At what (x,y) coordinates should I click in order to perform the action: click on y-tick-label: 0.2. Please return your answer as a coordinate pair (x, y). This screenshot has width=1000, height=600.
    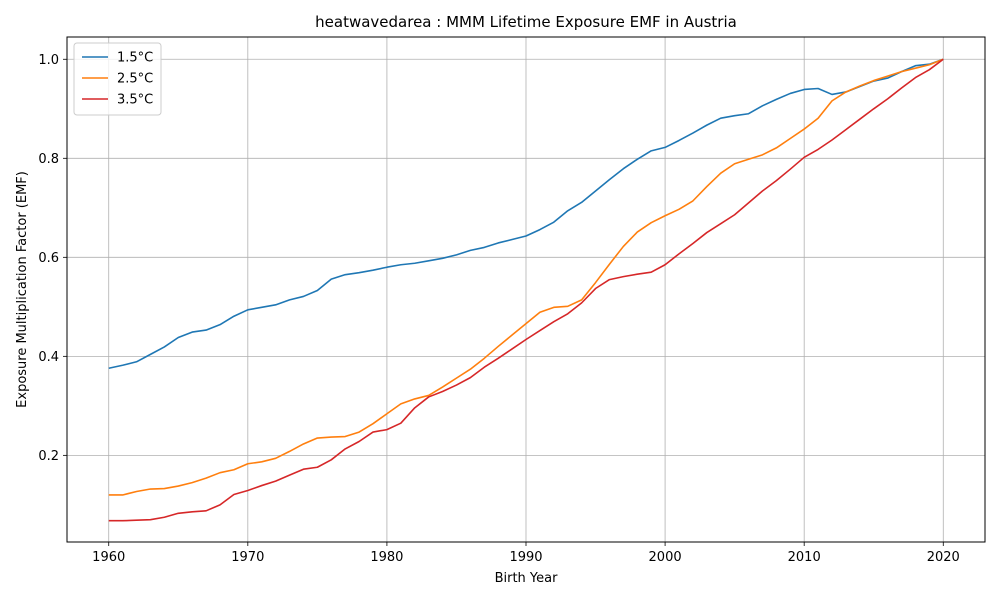
    Looking at the image, I should click on (48, 456).